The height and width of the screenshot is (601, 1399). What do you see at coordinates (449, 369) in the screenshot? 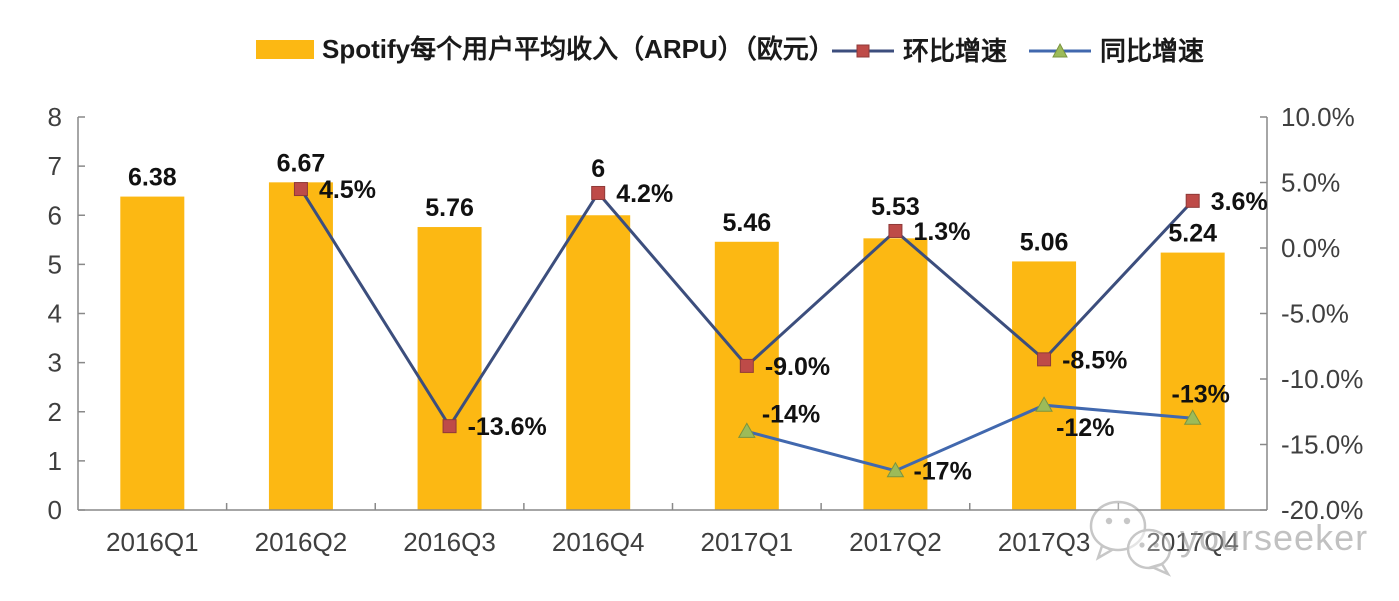
I see `bar-2016Q3` at bounding box center [449, 369].